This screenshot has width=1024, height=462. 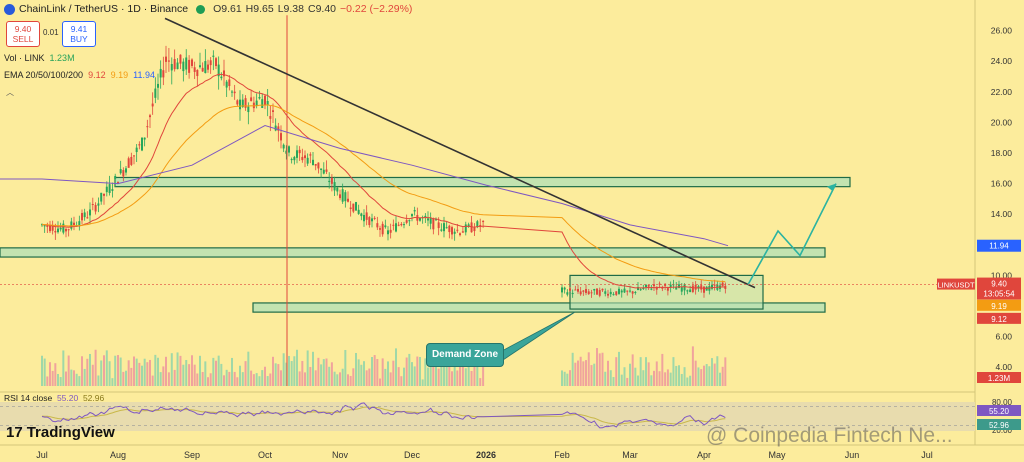 I want to click on rsi-ma-badge-text: 52.96, so click(x=999, y=425).